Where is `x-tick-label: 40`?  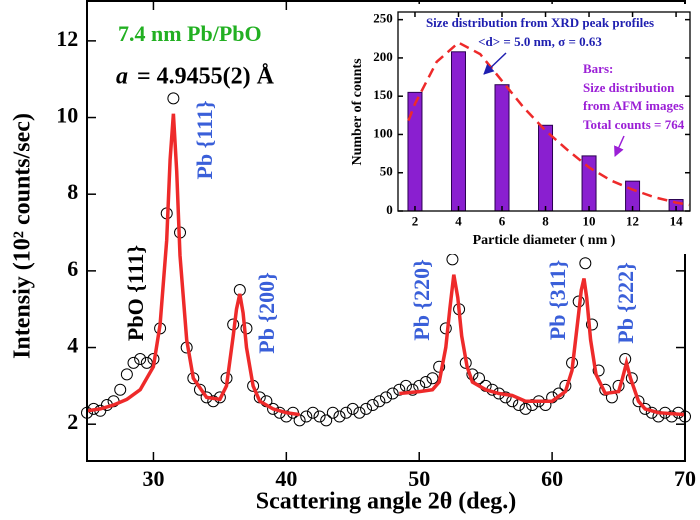 x-tick-label: 40 is located at coordinates (286, 478).